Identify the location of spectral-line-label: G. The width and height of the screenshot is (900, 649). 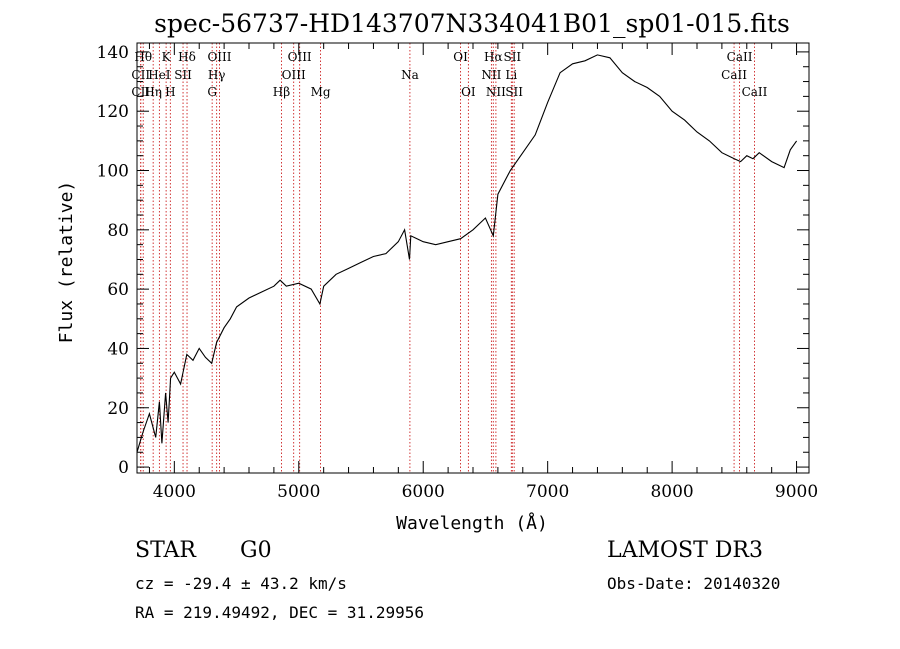
(212, 92).